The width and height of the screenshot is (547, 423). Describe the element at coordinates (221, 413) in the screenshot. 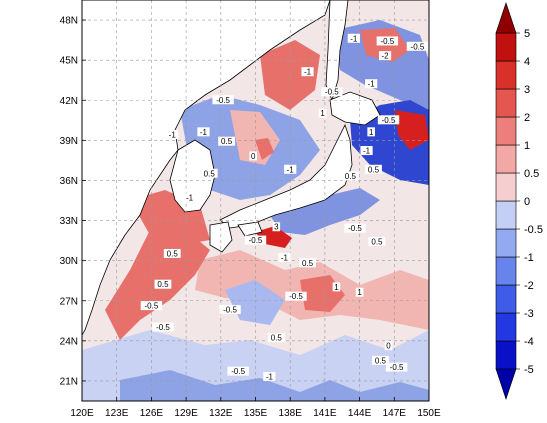

I see `lon-tick-label: 132E` at that location.